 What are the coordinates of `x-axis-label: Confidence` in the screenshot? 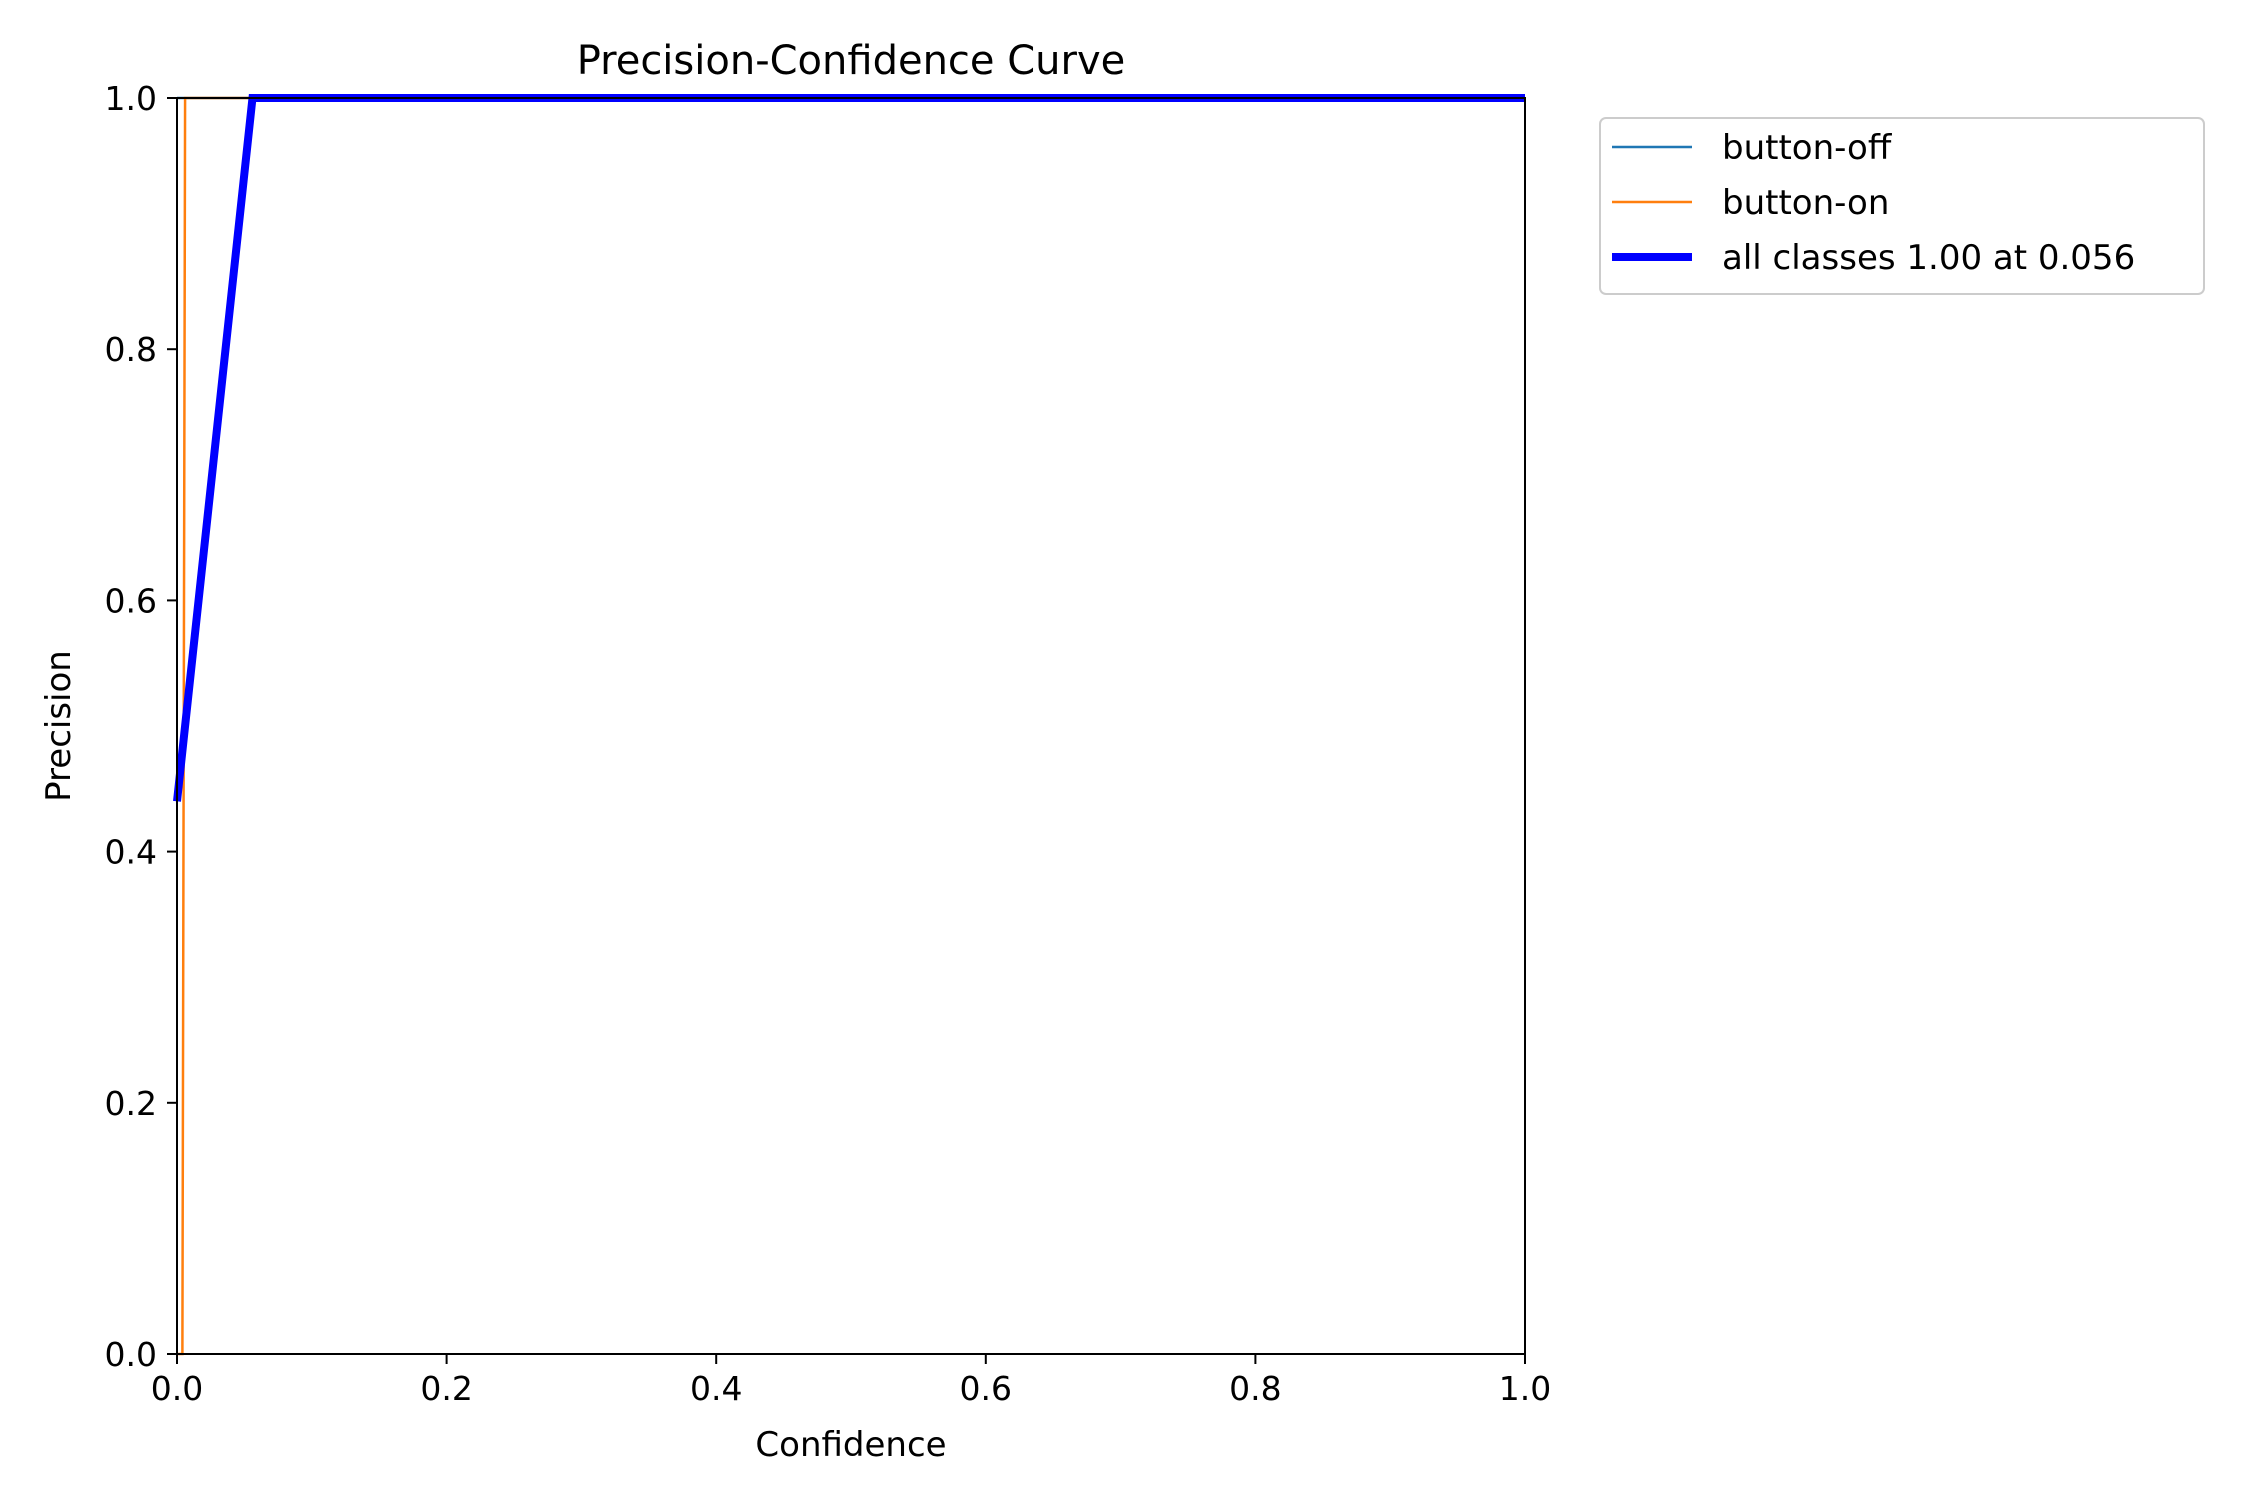 It's located at (850, 1445).